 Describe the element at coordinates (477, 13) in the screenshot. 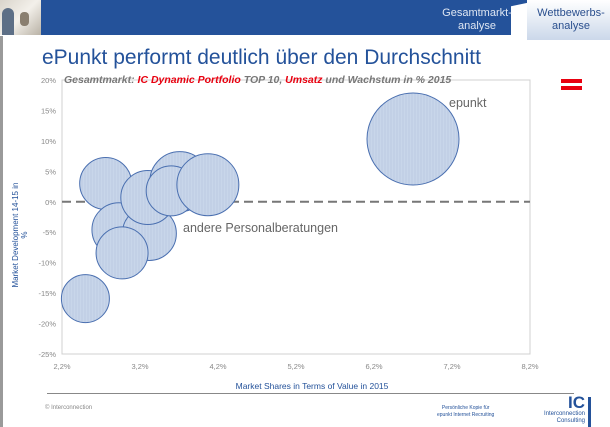

I see `tab-label: Gesamtmarkt-` at that location.